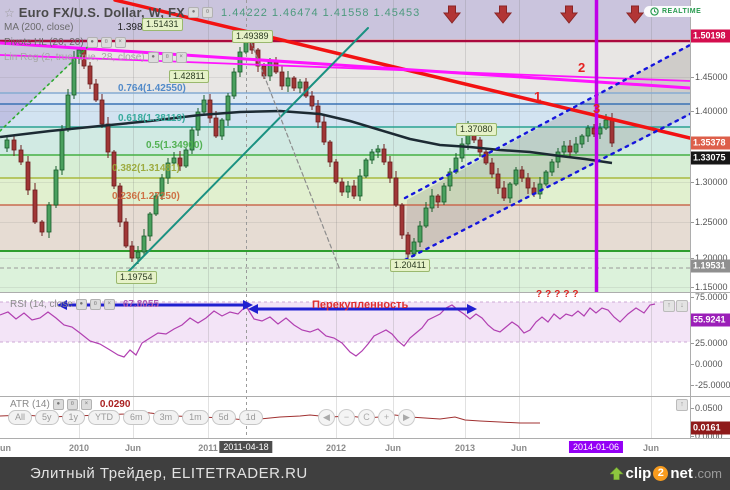  What do you see at coordinates (465, 448) in the screenshot?
I see `time-tick-label: 2013` at bounding box center [465, 448].